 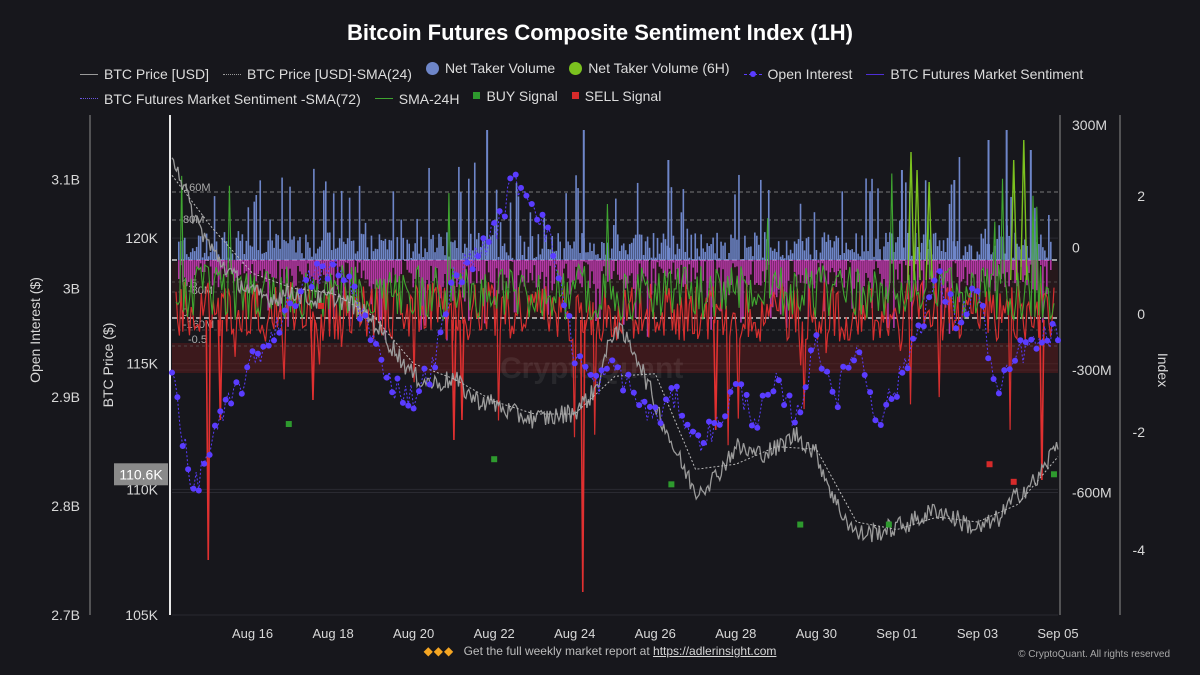 I want to click on legend-item-ntv6: Net Taker Volume (6H), so click(x=649, y=68).